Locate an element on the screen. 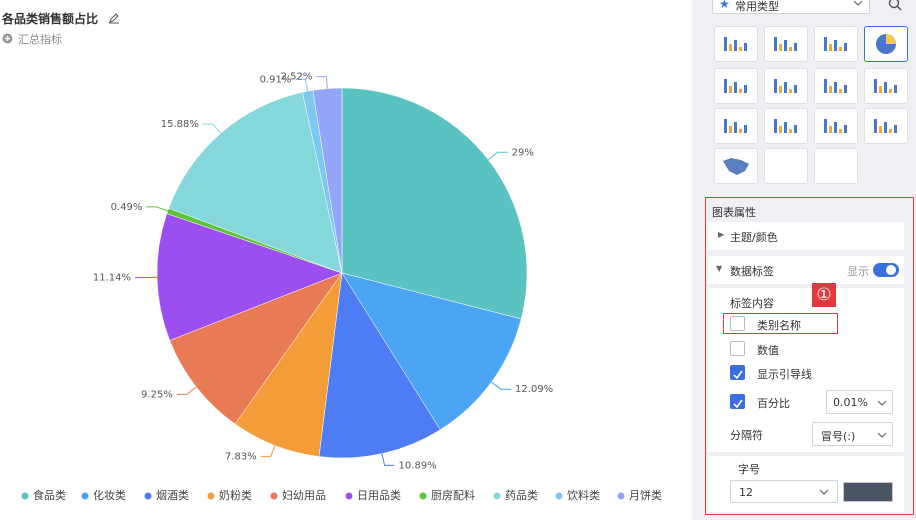 The height and width of the screenshot is (520, 916). theme-row: ▶ 主题/颜色 is located at coordinates (806, 236).